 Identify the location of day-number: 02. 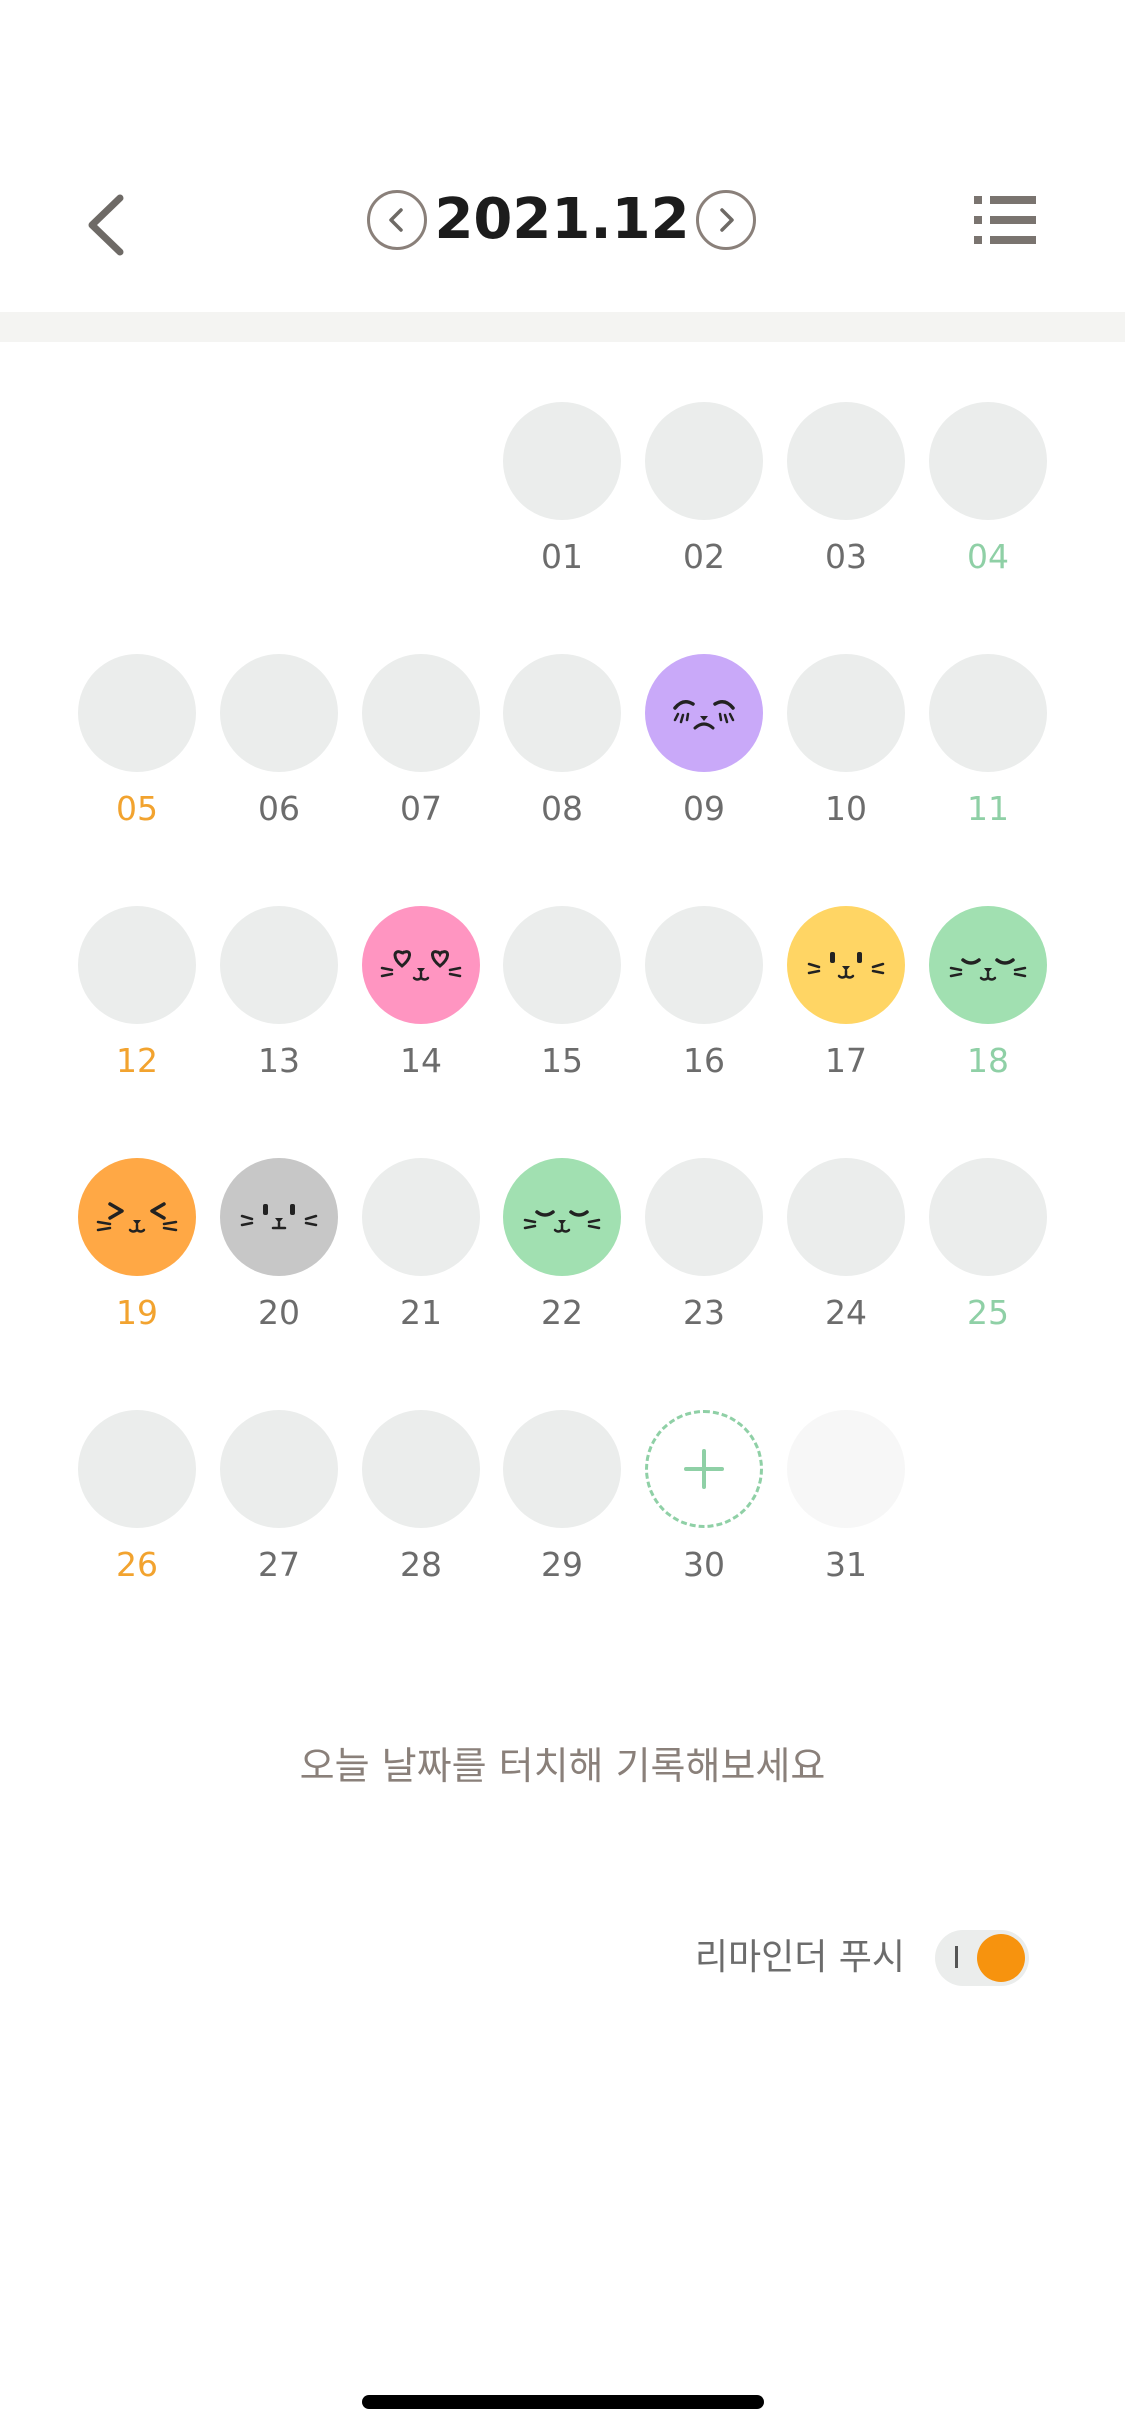
(704, 556).